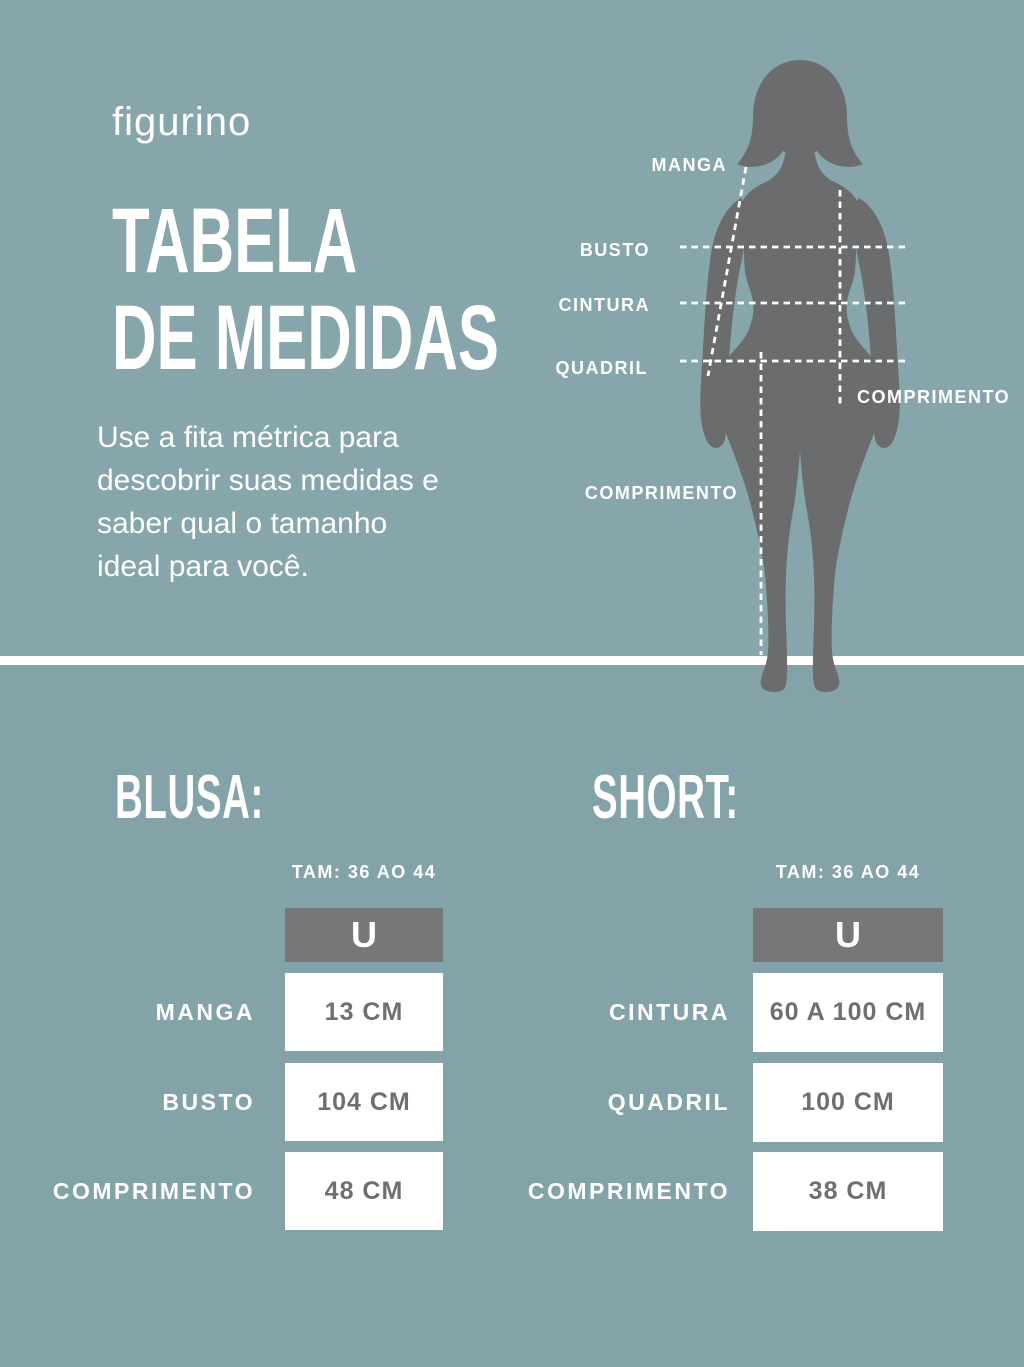  I want to click on hero-description-line: descobrir suas medidas e, so click(268, 480).